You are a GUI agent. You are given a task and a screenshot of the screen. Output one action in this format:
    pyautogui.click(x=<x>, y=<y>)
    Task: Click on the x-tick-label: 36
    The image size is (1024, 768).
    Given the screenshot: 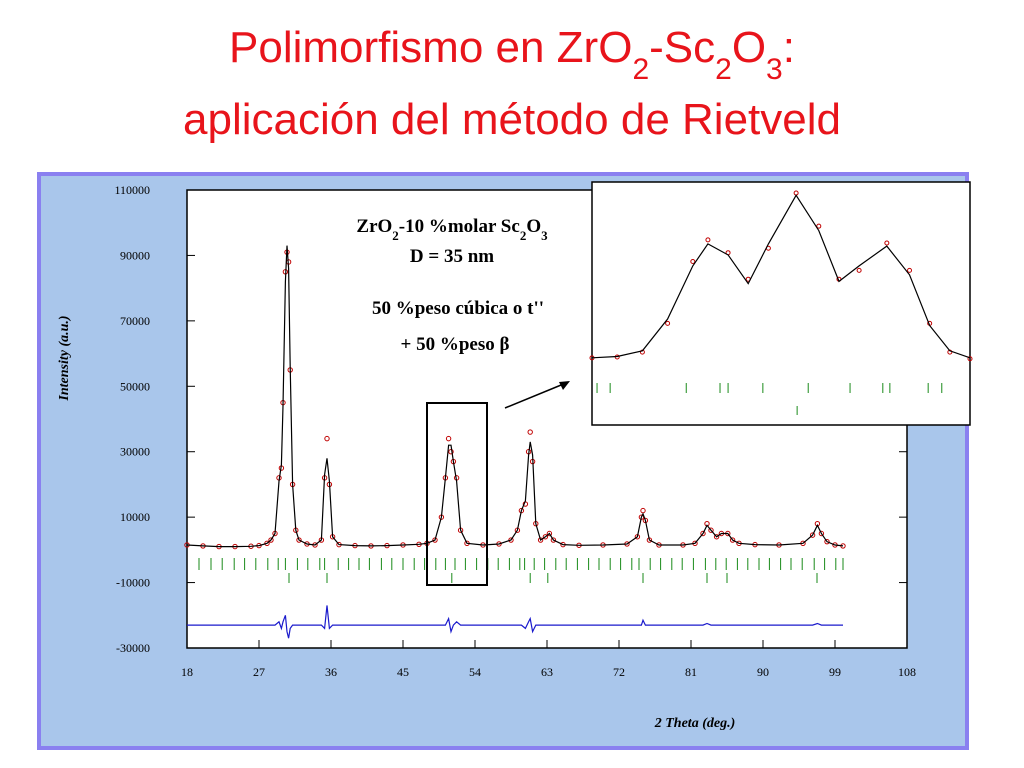 What is the action you would take?
    pyautogui.click(x=331, y=672)
    